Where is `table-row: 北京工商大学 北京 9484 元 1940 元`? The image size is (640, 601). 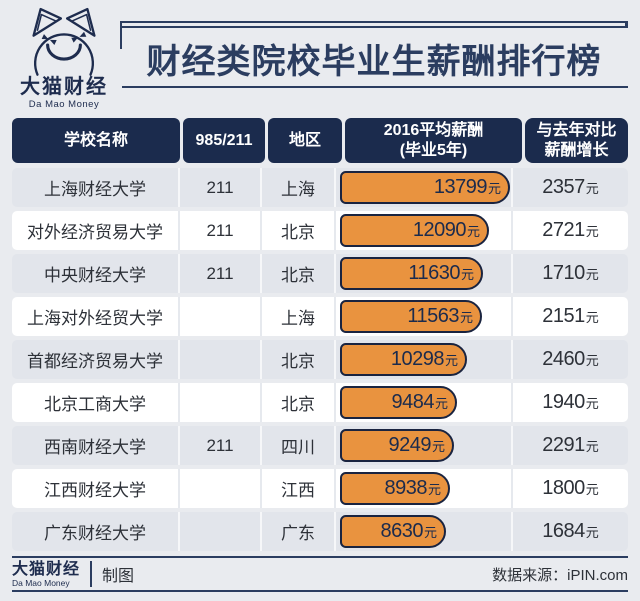 table-row: 北京工商大学 北京 9484 元 1940 元 is located at coordinates (320, 402).